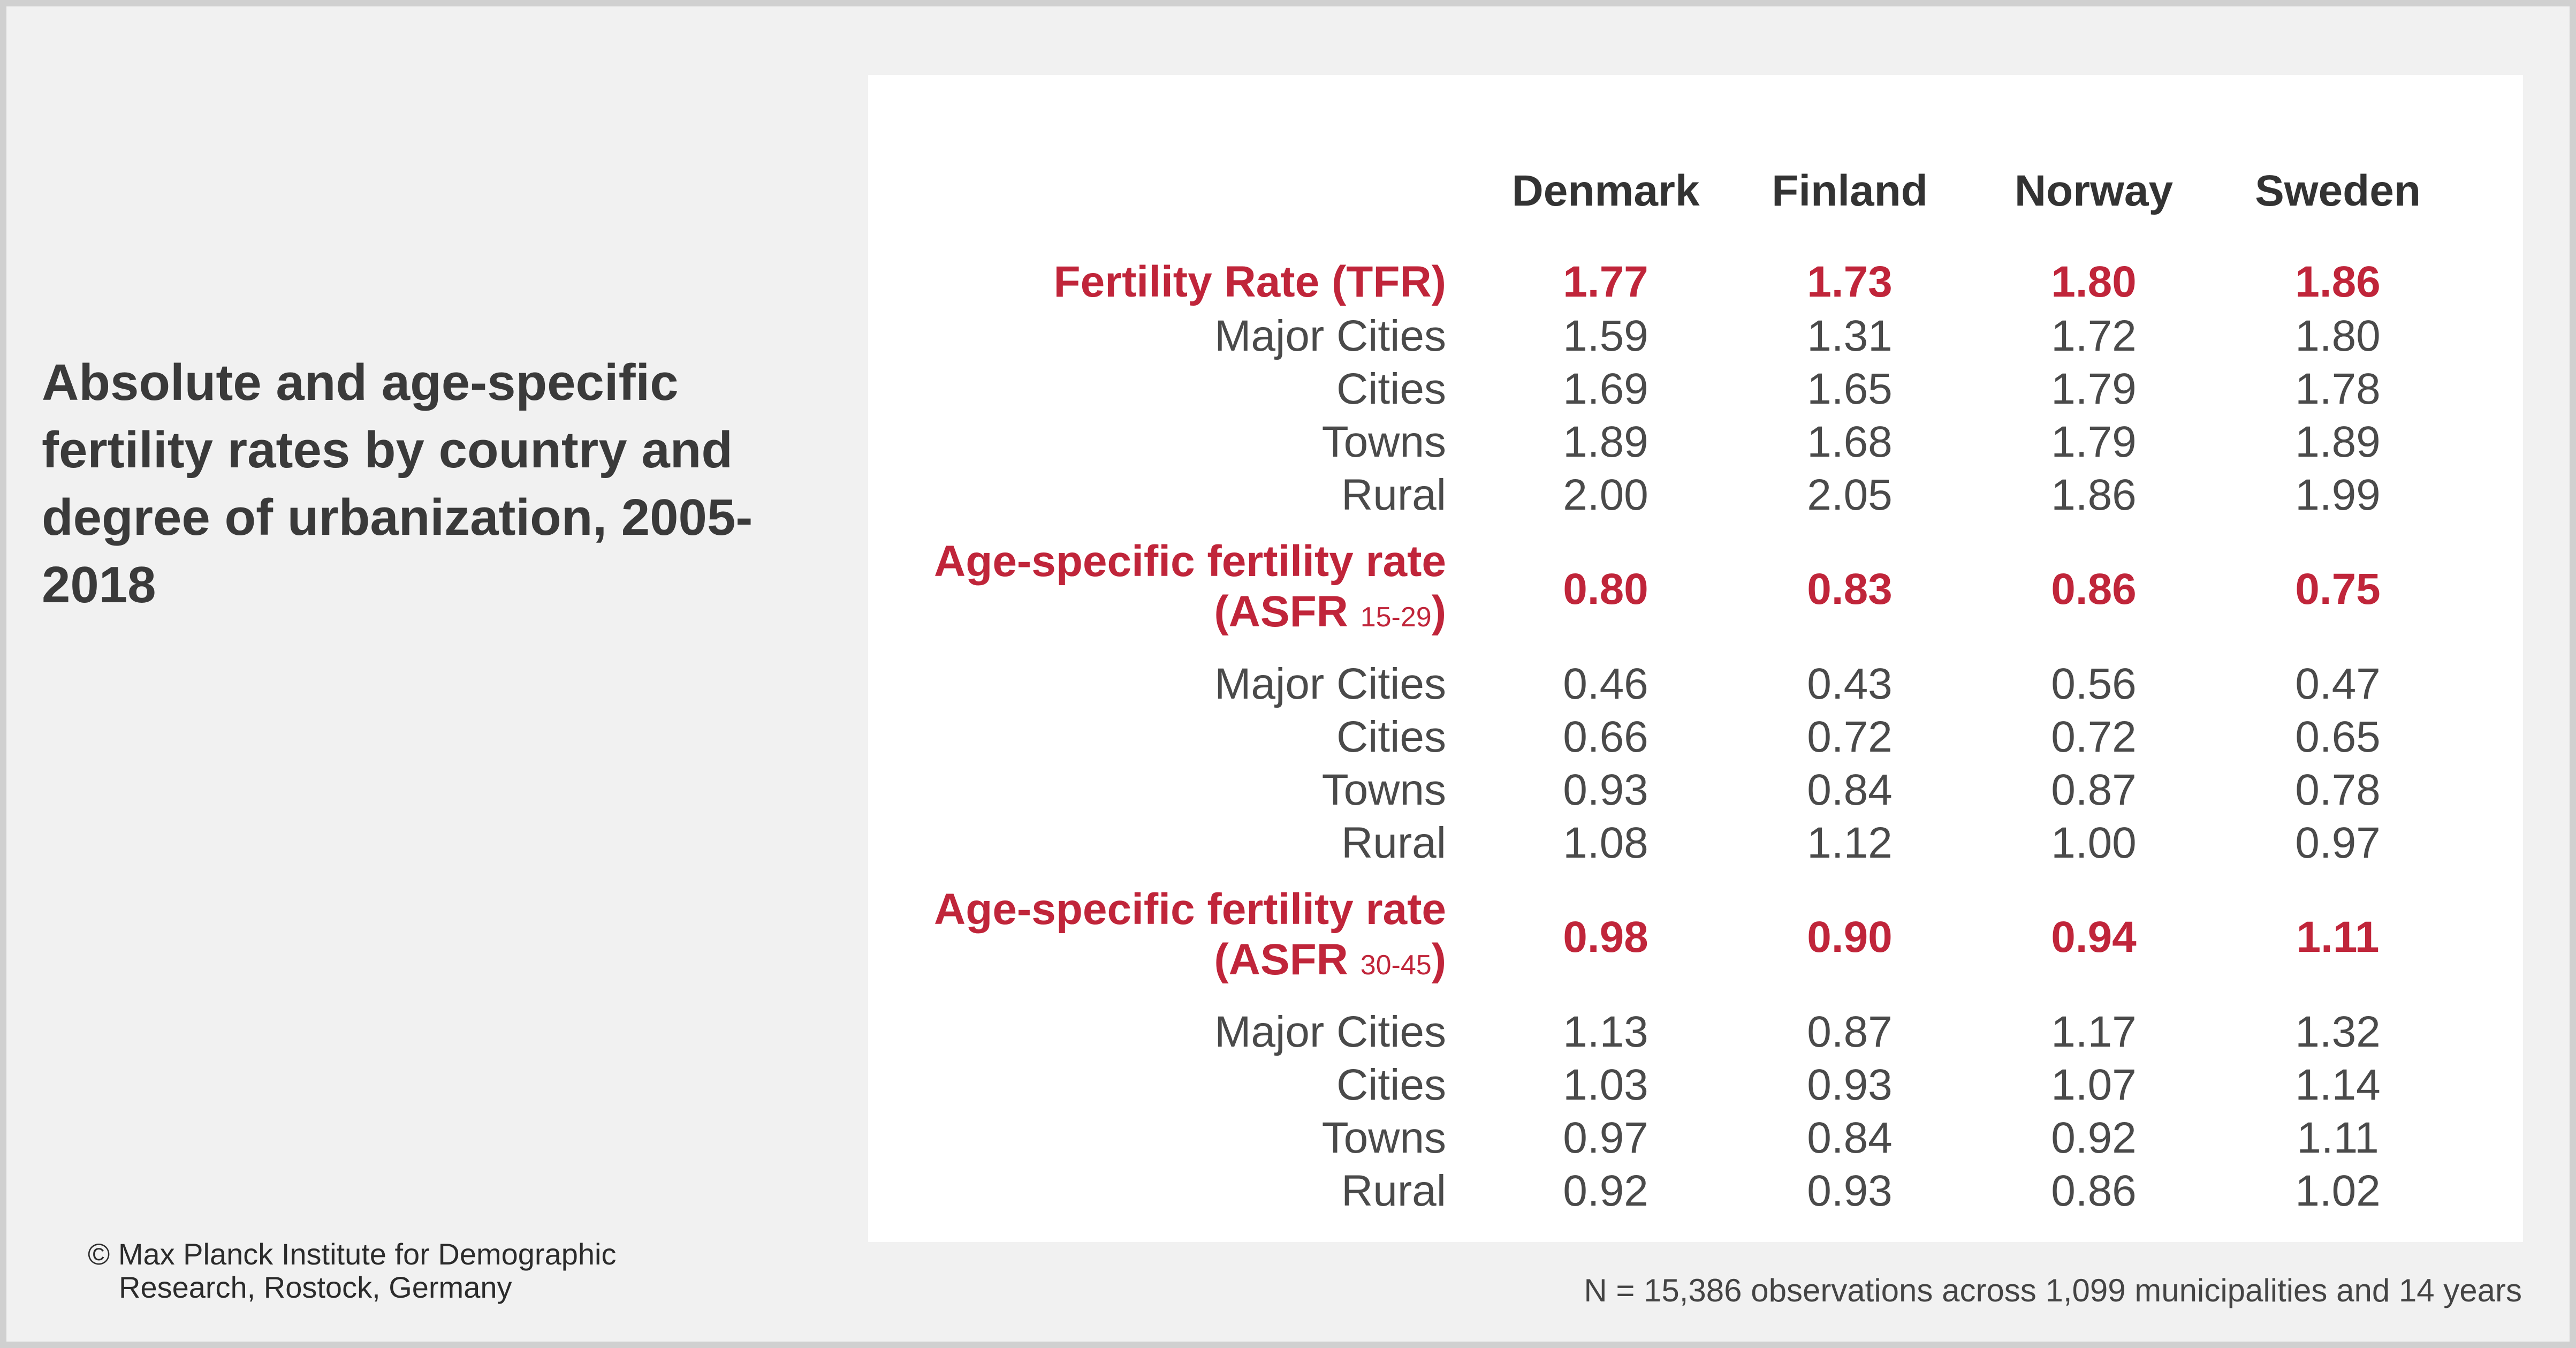 The height and width of the screenshot is (1348, 2576). What do you see at coordinates (1176, 937) in the screenshot?
I see `group-label: Age-specific fertility rate (ASFR 30-45)` at bounding box center [1176, 937].